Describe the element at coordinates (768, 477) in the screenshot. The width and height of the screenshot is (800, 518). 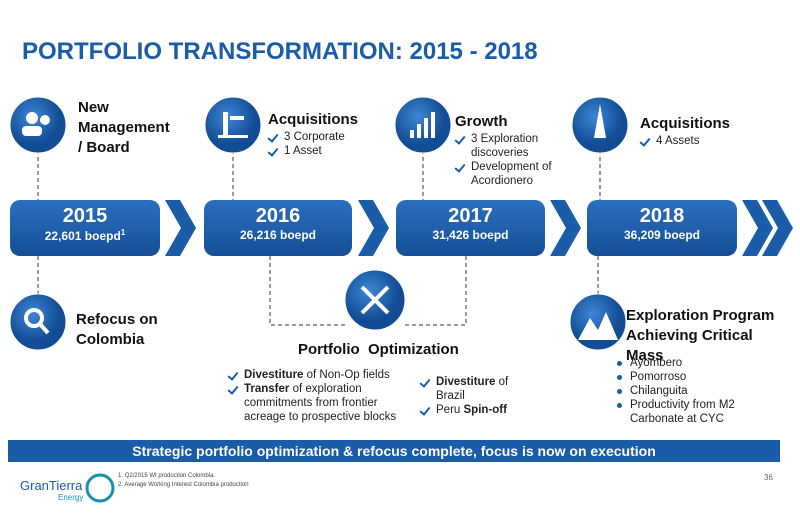
I see `page-number: 36` at that location.